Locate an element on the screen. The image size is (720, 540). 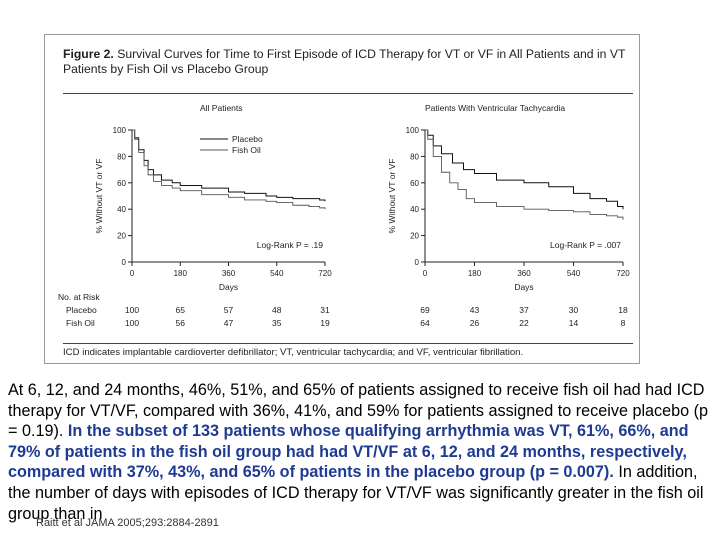
footnote-divider is located at coordinates (348, 343).